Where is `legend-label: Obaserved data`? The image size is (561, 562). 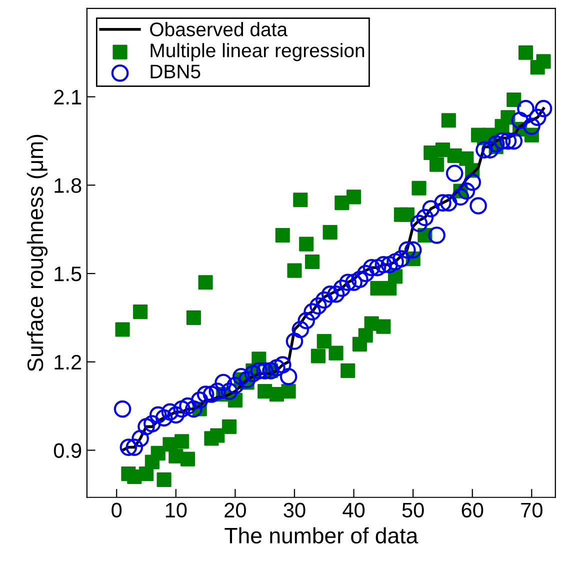
legend-label: Obaserved data is located at coordinates (219, 29).